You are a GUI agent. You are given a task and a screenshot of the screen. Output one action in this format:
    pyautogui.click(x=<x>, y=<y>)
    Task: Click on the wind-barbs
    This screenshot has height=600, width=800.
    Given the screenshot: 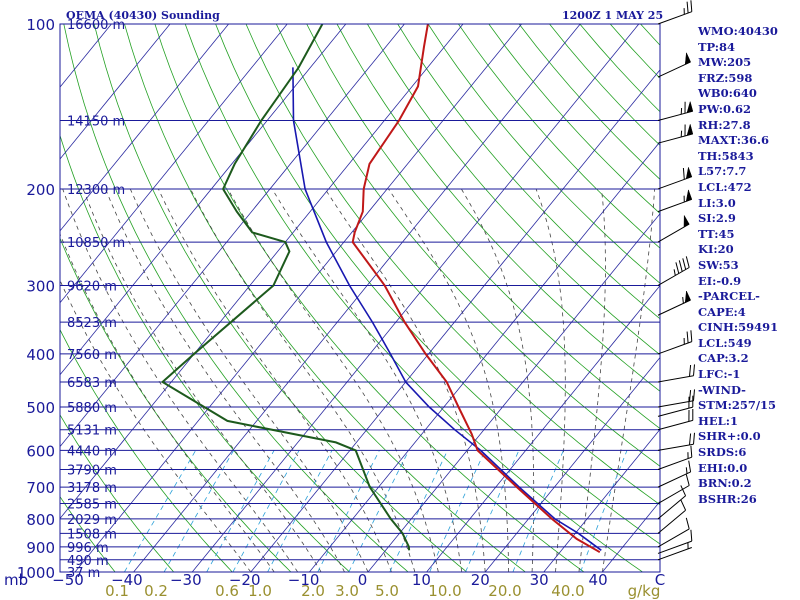 What is the action you would take?
    pyautogui.click(x=676, y=280)
    